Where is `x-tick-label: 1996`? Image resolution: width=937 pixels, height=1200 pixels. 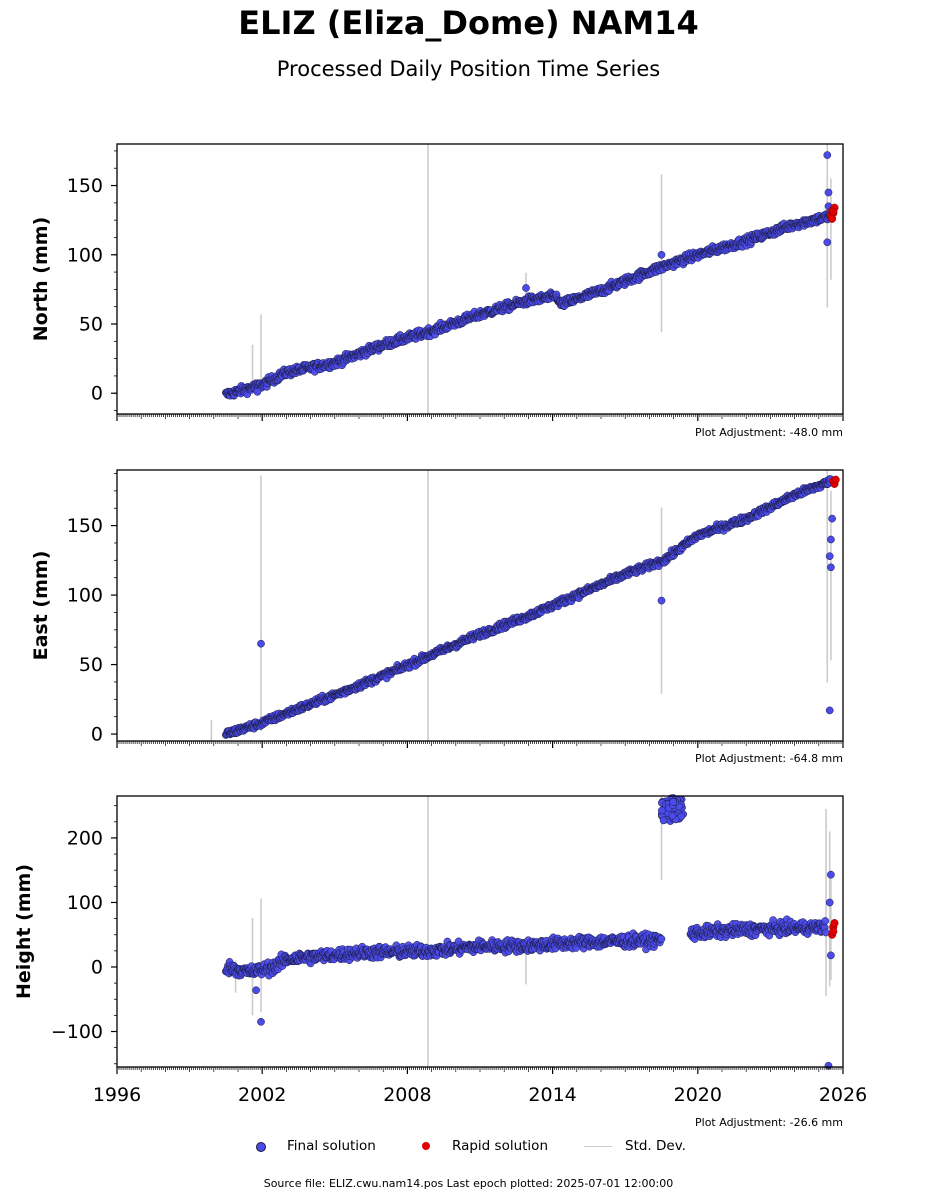 x-tick-label: 1996 is located at coordinates (117, 1095).